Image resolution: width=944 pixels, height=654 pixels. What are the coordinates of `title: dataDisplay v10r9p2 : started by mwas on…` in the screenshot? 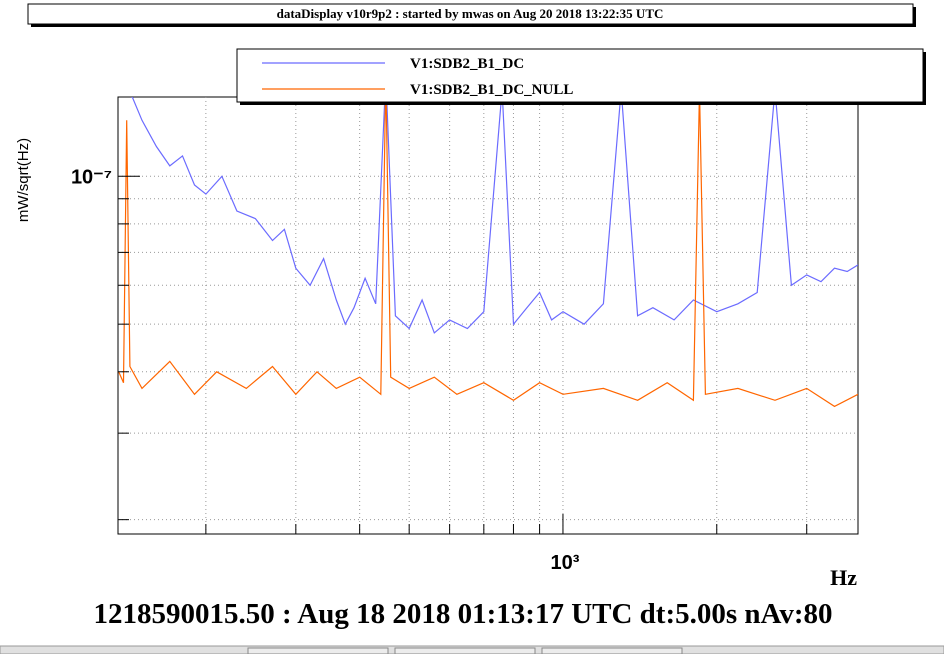 It's located at (470, 13).